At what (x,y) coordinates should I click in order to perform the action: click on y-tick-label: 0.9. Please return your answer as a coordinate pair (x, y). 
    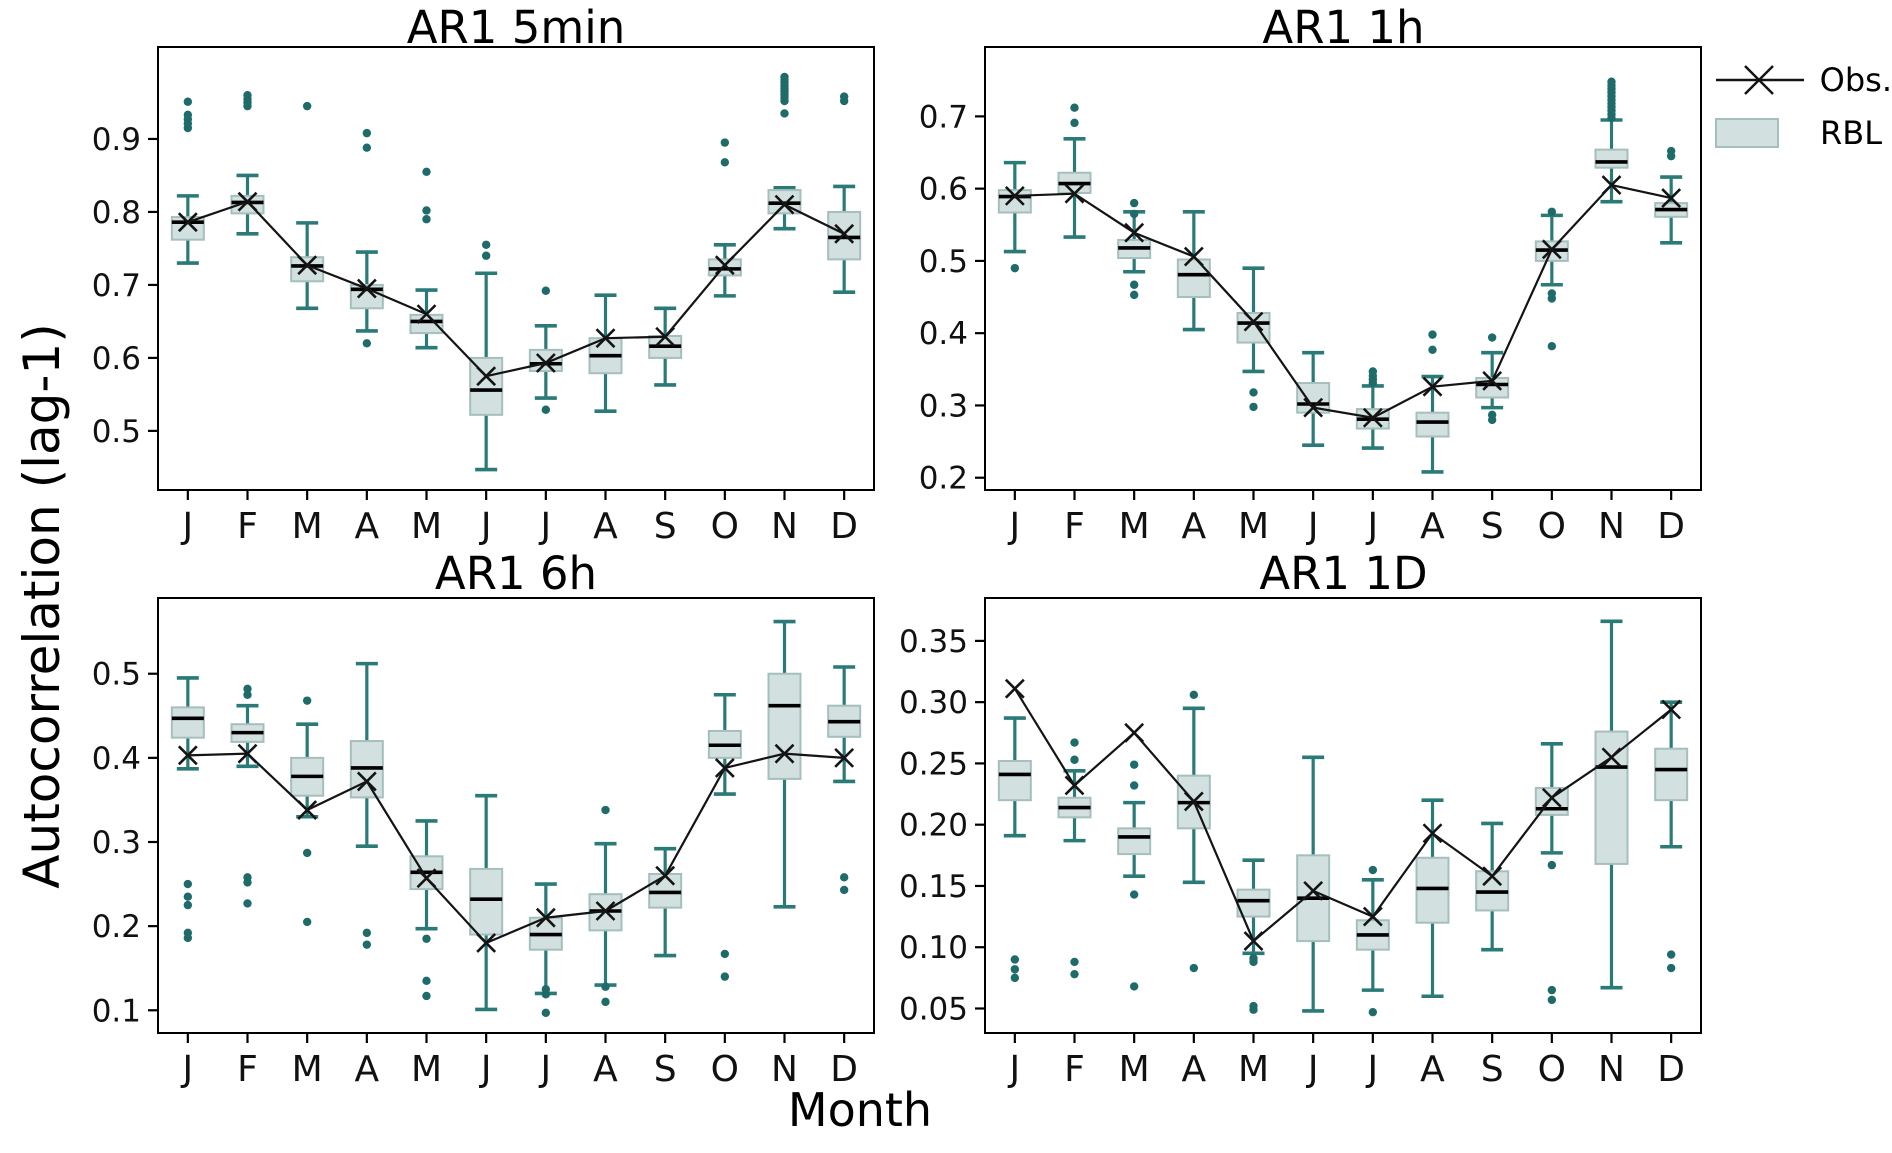
    Looking at the image, I should click on (116, 140).